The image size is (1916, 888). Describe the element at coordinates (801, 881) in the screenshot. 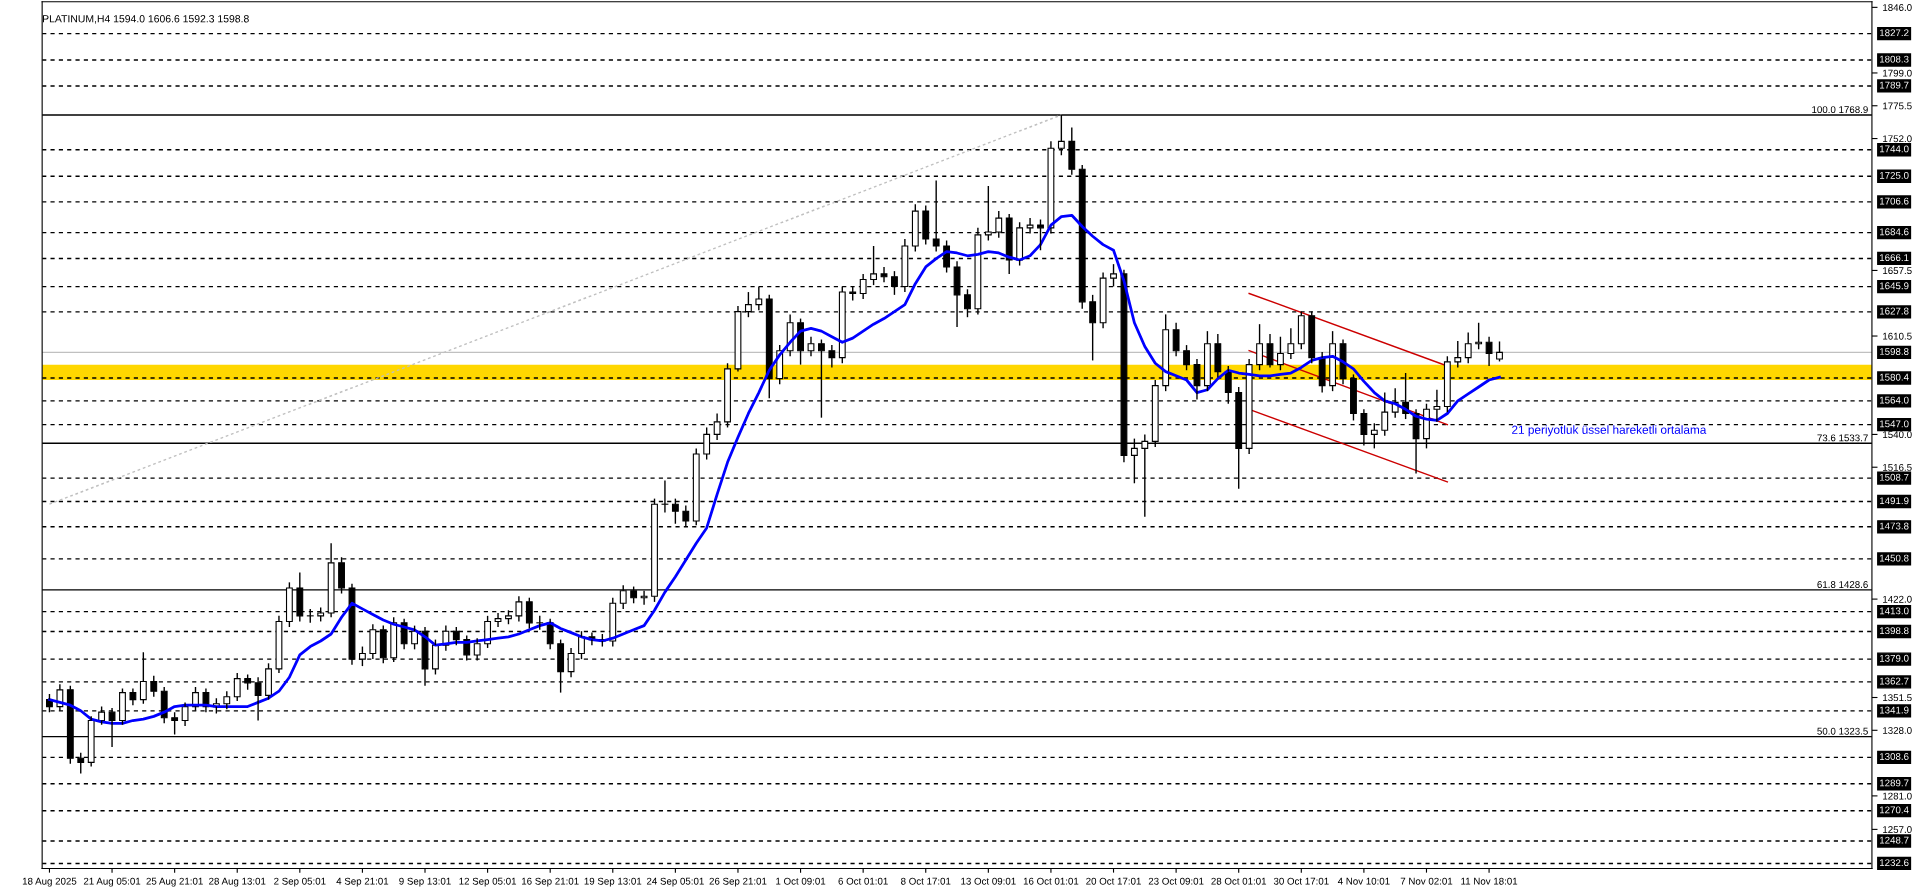

I see `x-tick-label: 1 Oct 09:01` at that location.